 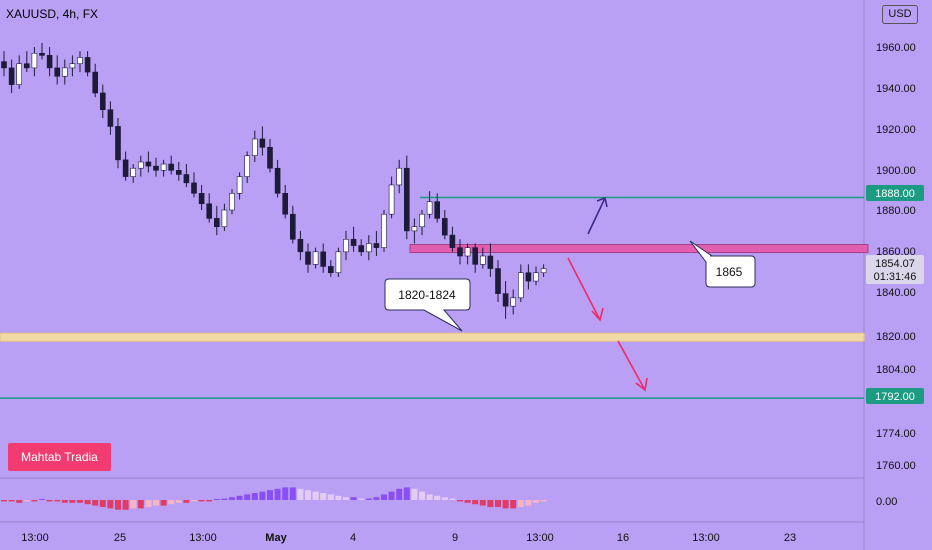 I want to click on callout-1865: 1865, so click(x=722, y=264).